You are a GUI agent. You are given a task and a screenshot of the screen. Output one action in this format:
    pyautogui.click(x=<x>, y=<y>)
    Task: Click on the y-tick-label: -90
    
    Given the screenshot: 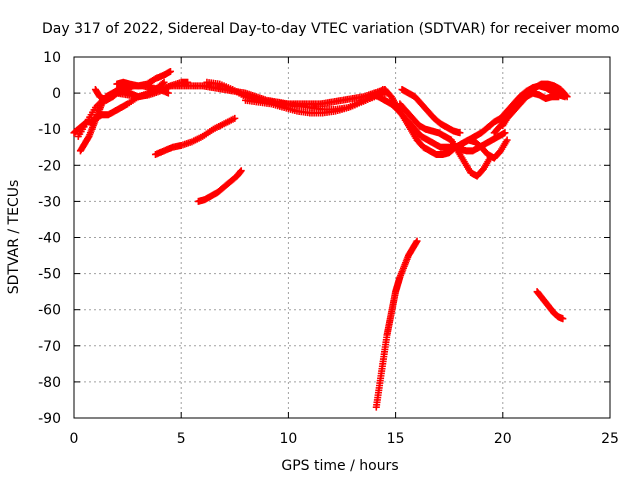 What is the action you would take?
    pyautogui.click(x=49, y=419)
    